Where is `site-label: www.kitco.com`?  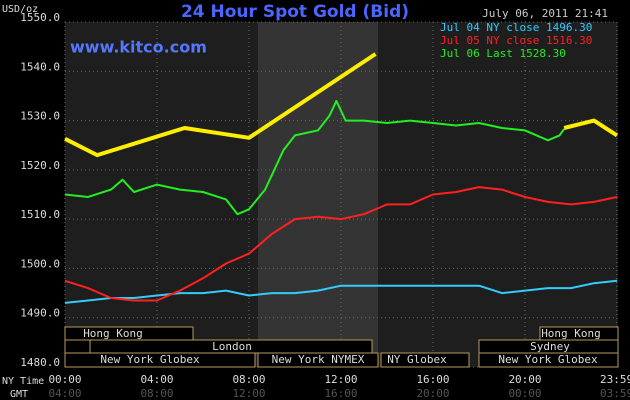
site-label: www.kitco.com is located at coordinates (138, 47).